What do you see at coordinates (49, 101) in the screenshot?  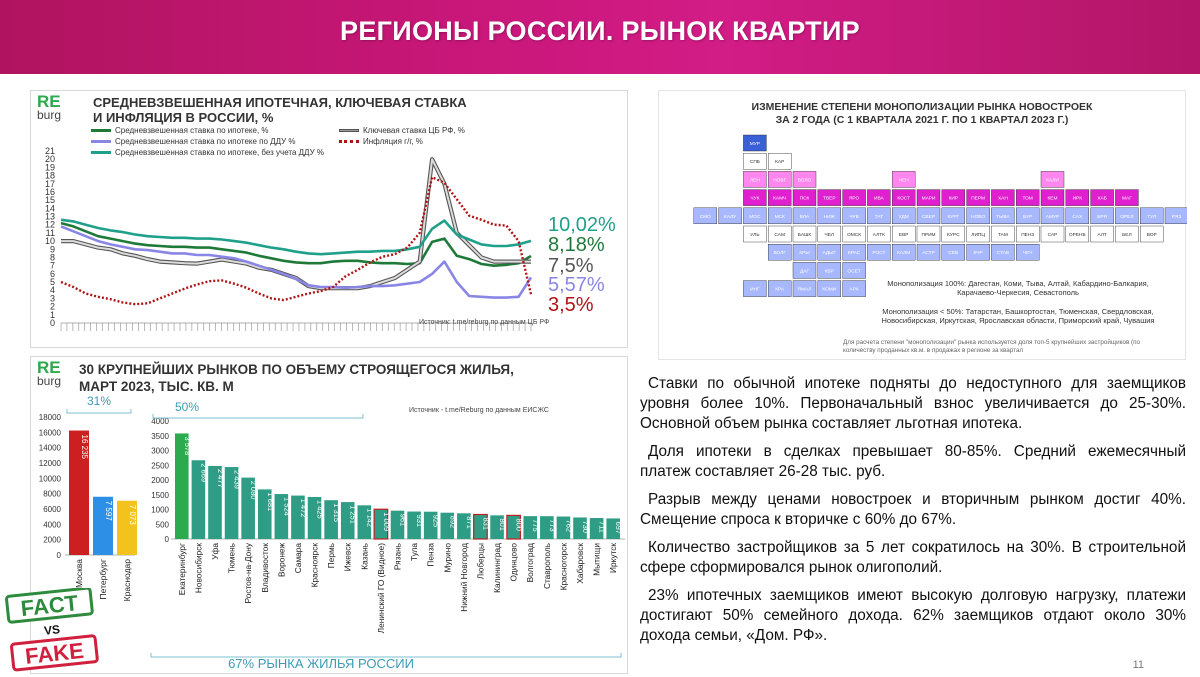 I see `logo-re: RE` at bounding box center [49, 101].